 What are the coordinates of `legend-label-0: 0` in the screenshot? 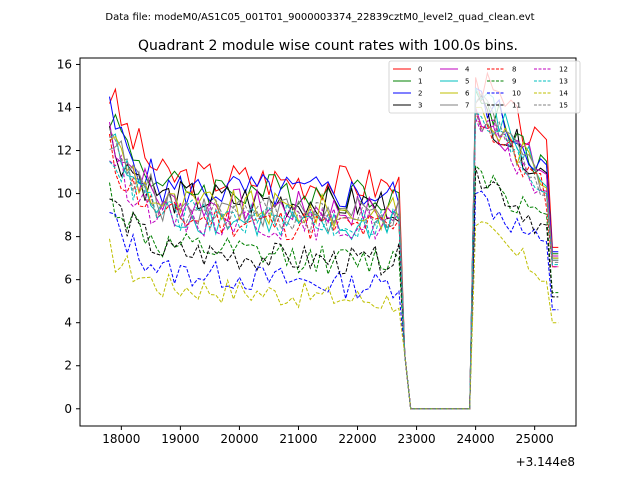 It's located at (420, 70).